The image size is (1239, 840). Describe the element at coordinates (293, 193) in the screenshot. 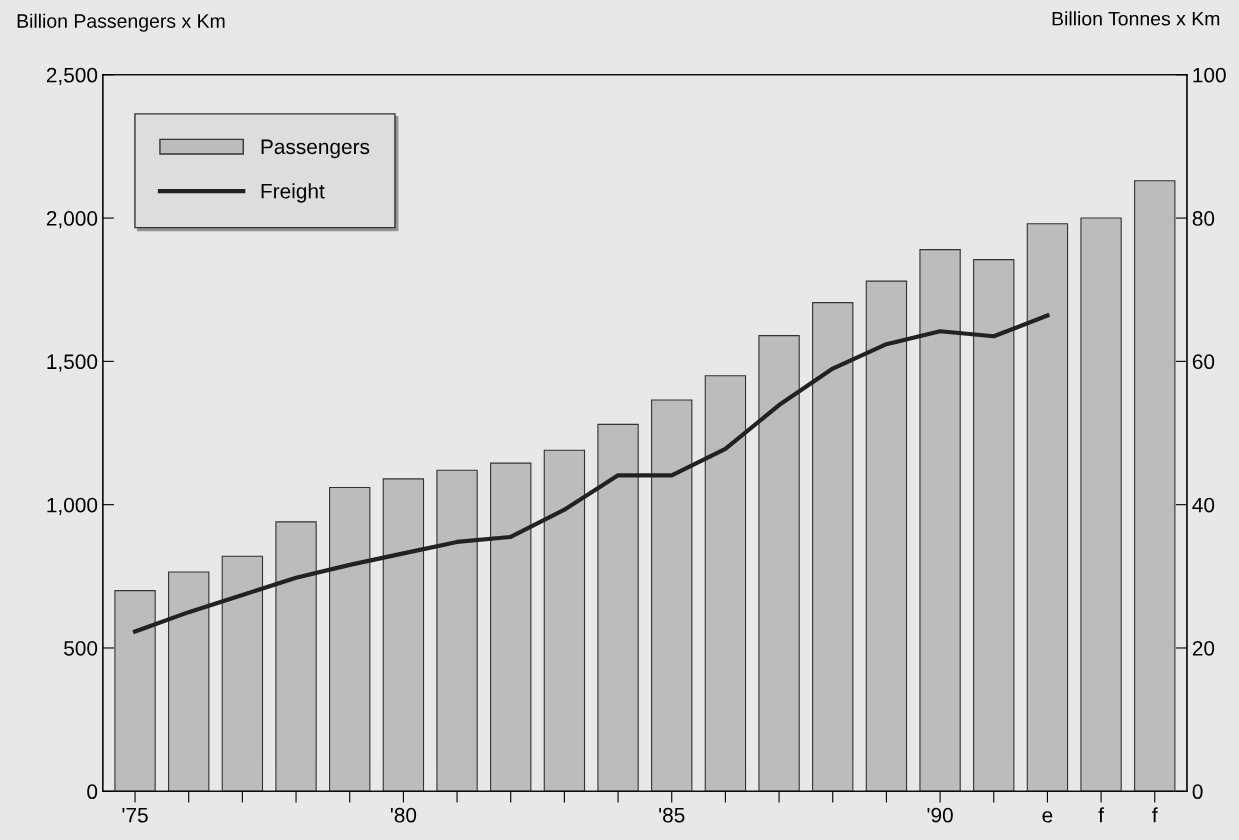

I see `legend-label: Freight` at that location.